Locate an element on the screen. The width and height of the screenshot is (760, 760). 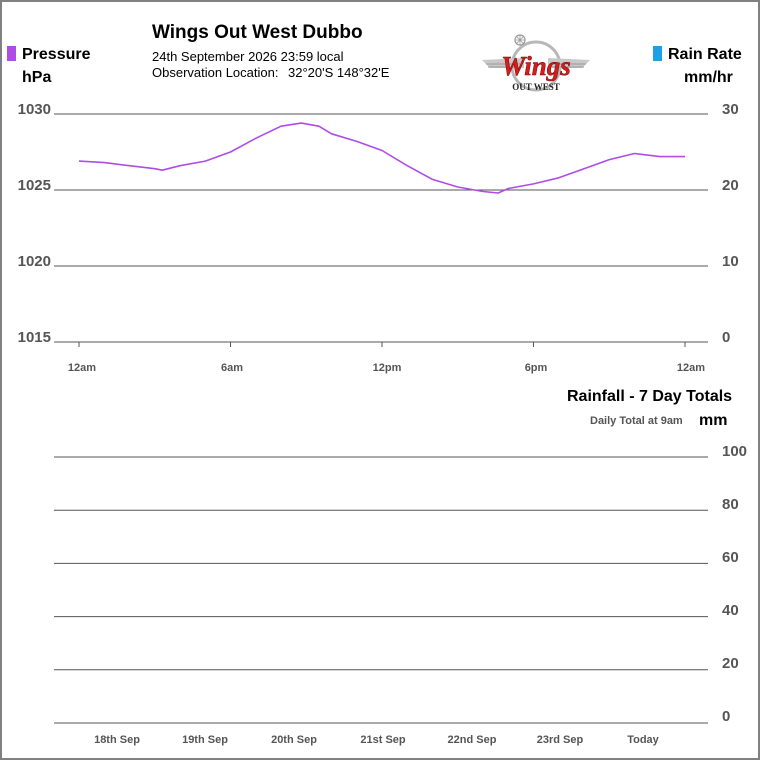
rain-rate-unit: mm/hr is located at coordinates (708, 77).